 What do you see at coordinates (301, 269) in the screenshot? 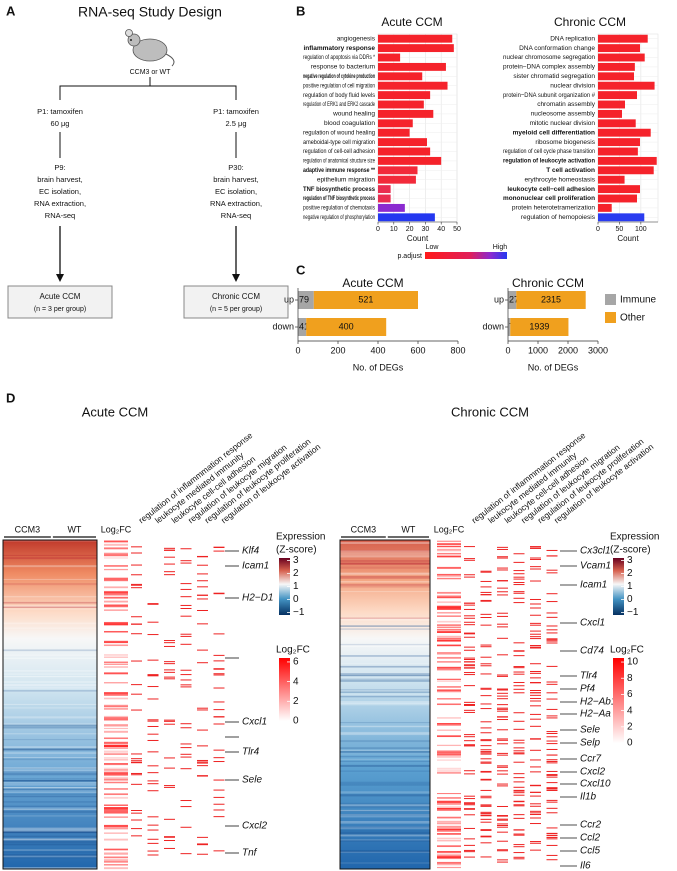
I see `panel-label: C` at bounding box center [301, 269].